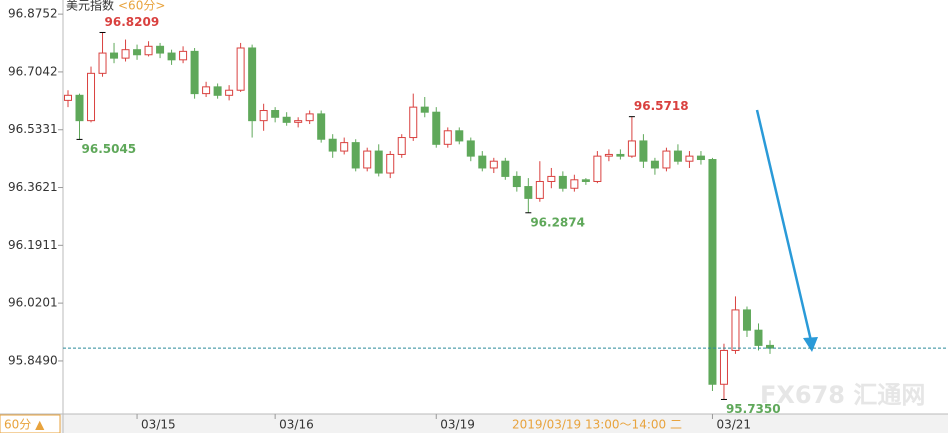 Image resolution: width=948 pixels, height=433 pixels. I want to click on annotation-label: 96.2874, so click(557, 222).